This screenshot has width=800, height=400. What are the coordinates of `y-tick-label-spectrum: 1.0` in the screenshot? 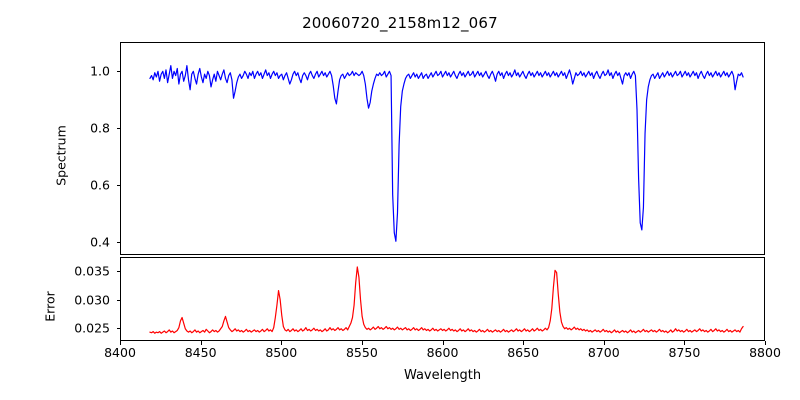 It's located at (100, 71).